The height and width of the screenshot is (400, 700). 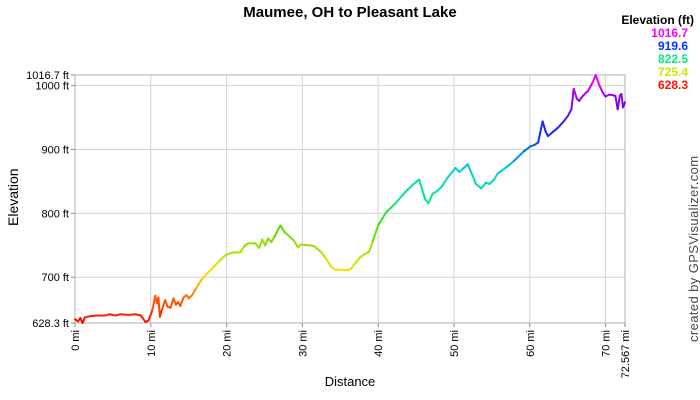 What do you see at coordinates (693, 248) in the screenshot?
I see `watermark-credit: created by GPSVisualizer.com` at bounding box center [693, 248].